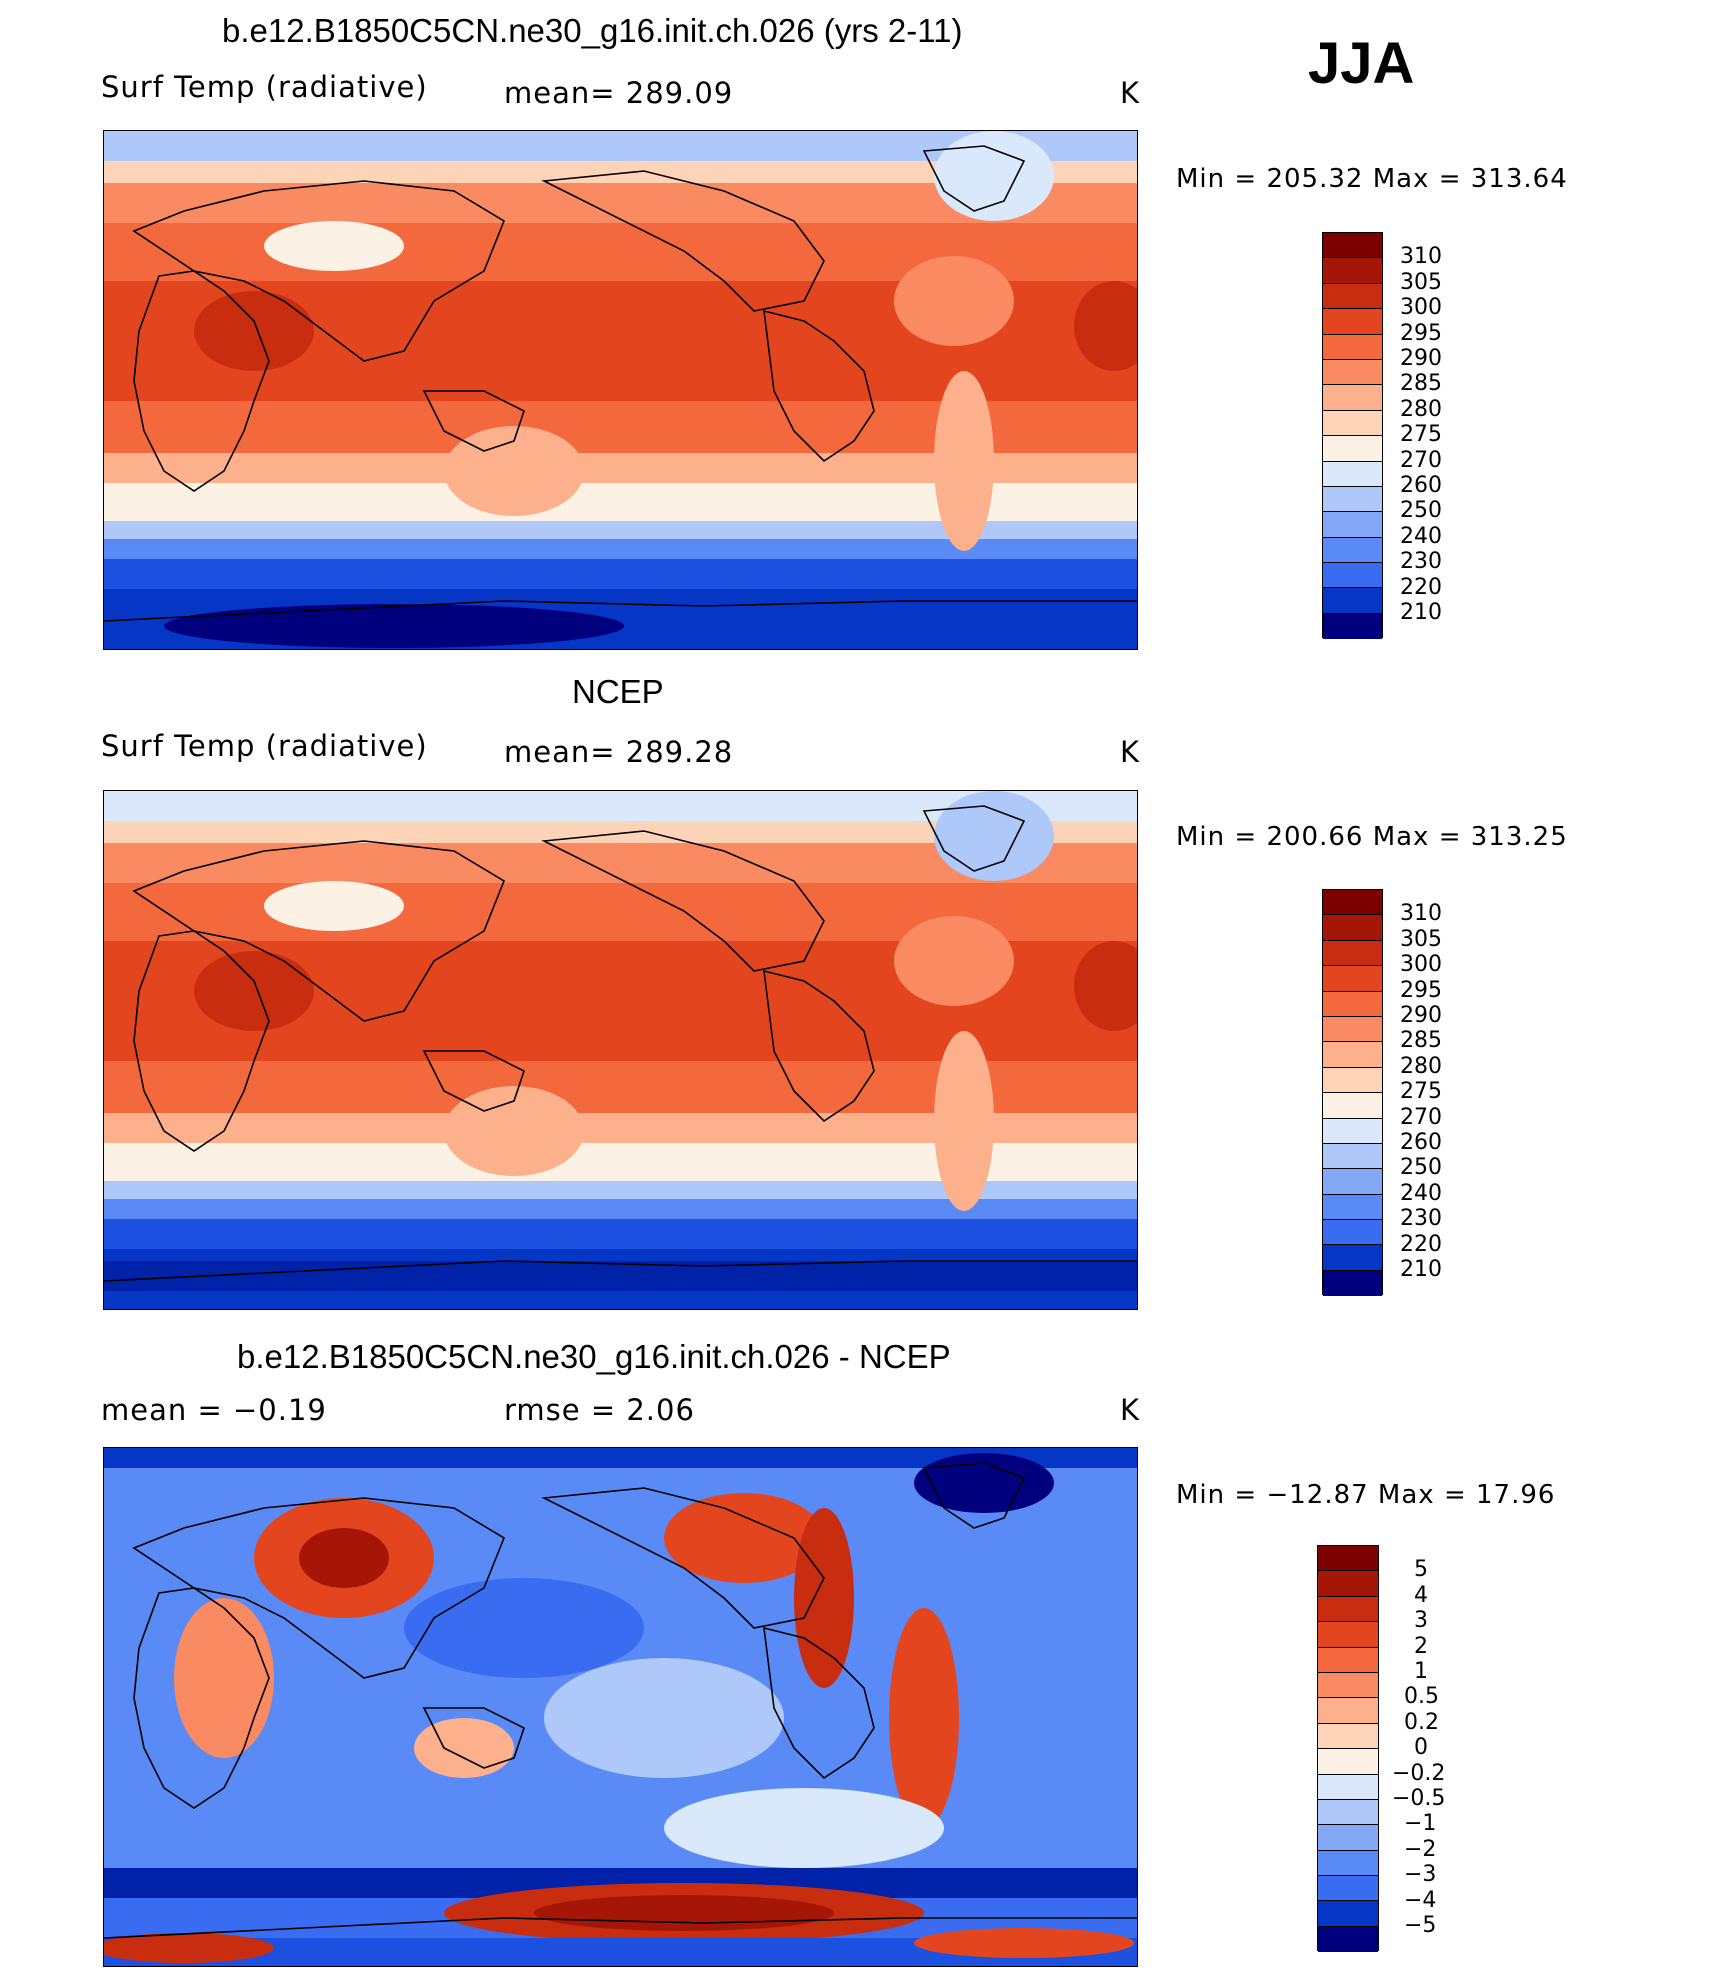  I want to click on panel1-mean: mean= 289.09, so click(619, 93).